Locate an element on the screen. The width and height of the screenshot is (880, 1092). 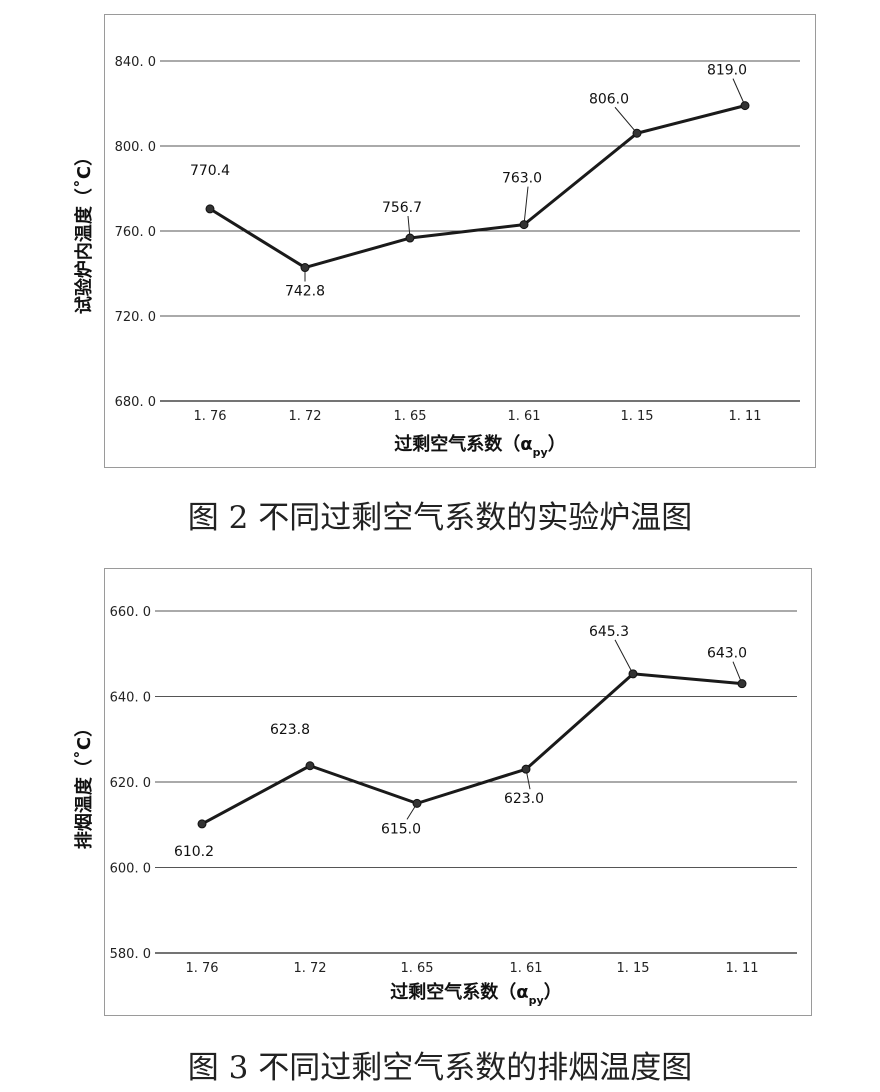
y-tick-label: 760. 0 is located at coordinates (135, 232).